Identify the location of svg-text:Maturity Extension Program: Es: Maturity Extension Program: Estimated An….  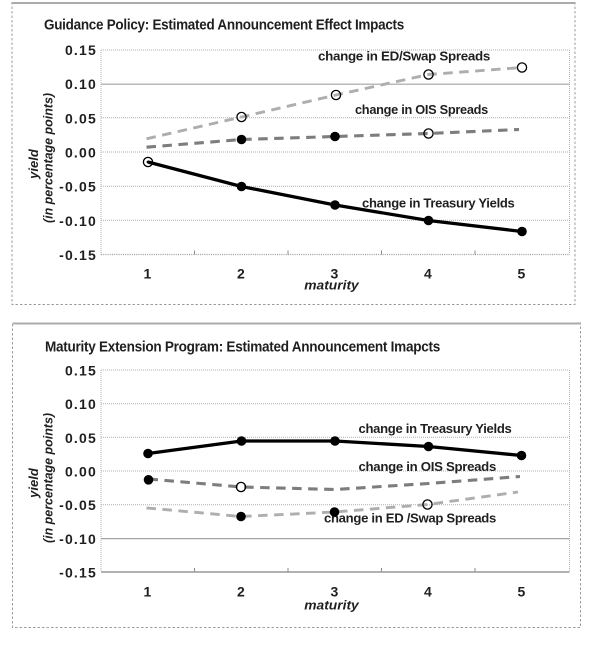
(242, 348).